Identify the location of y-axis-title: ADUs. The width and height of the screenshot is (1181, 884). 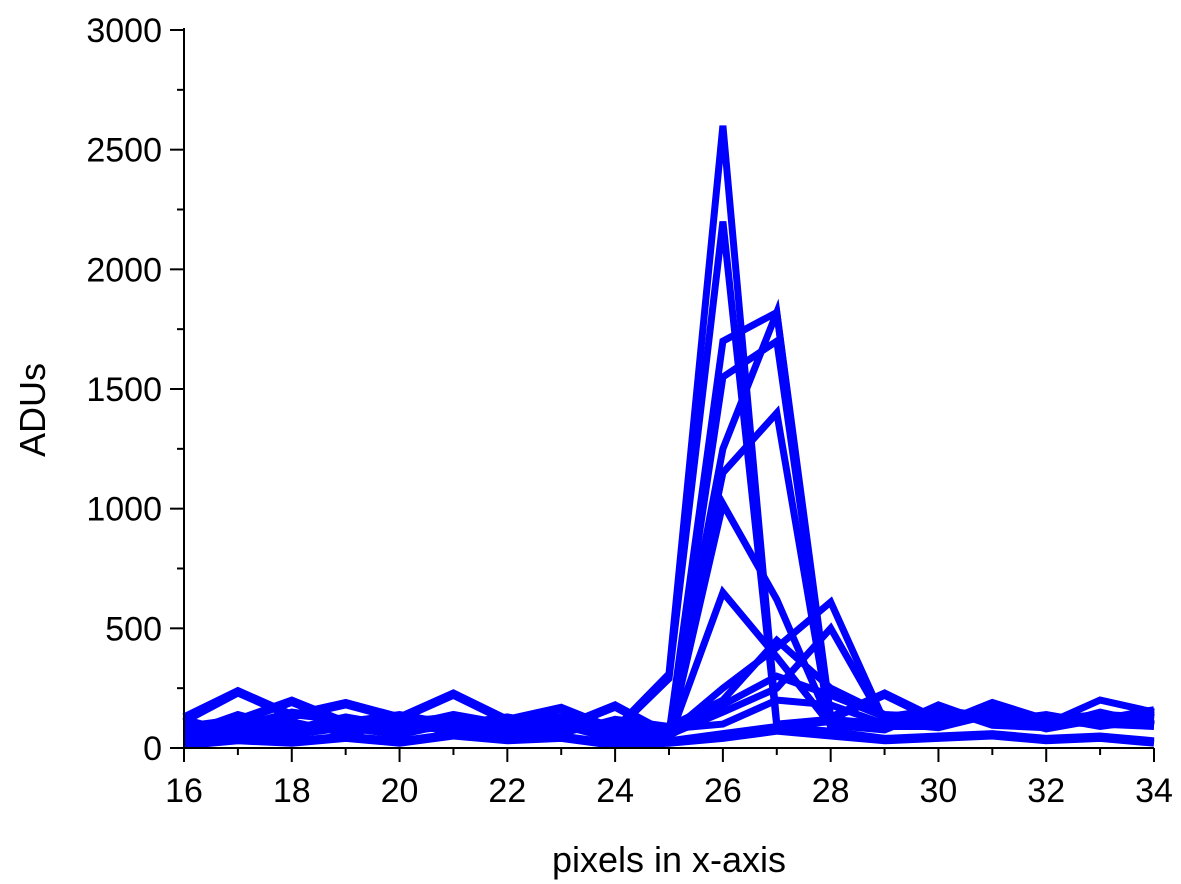
(32, 410).